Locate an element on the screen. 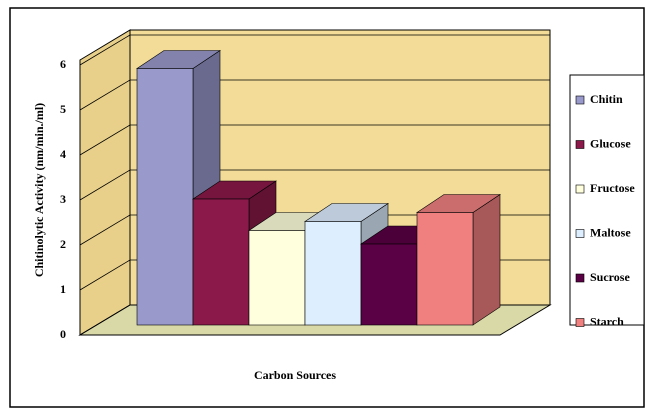  y-tick-label: 1 is located at coordinates (63, 289).